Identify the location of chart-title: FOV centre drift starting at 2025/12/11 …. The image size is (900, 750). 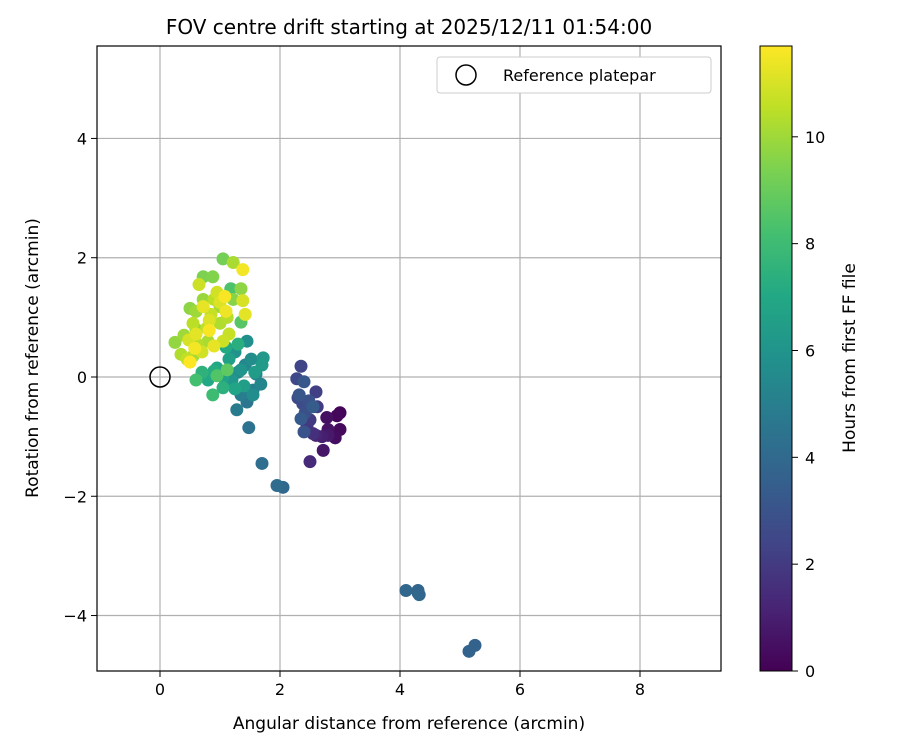
(409, 27).